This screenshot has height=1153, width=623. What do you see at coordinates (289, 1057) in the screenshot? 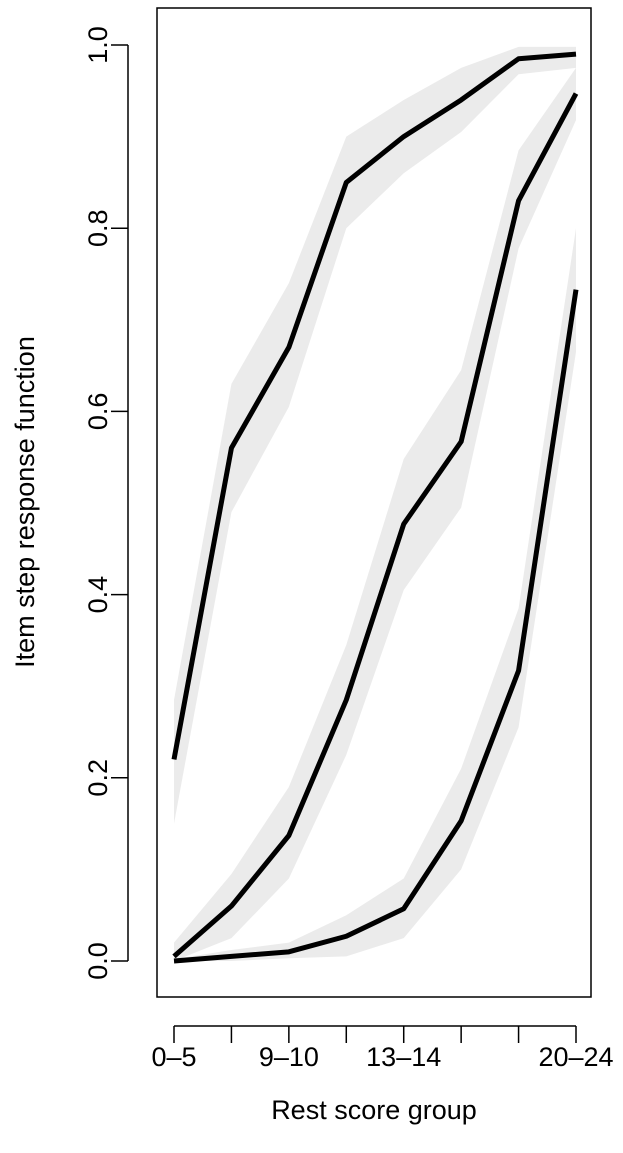
I see `x-tick-label: 9–10` at bounding box center [289, 1057].